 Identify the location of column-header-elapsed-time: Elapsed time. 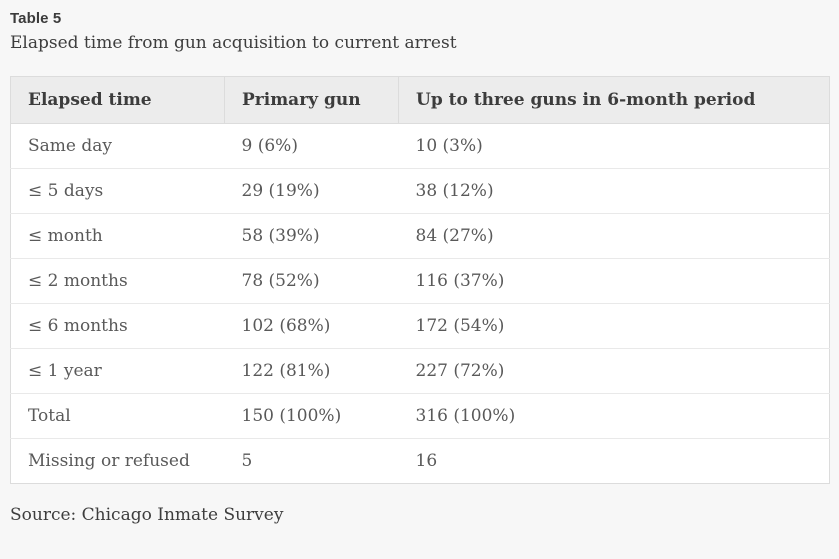
(117, 100).